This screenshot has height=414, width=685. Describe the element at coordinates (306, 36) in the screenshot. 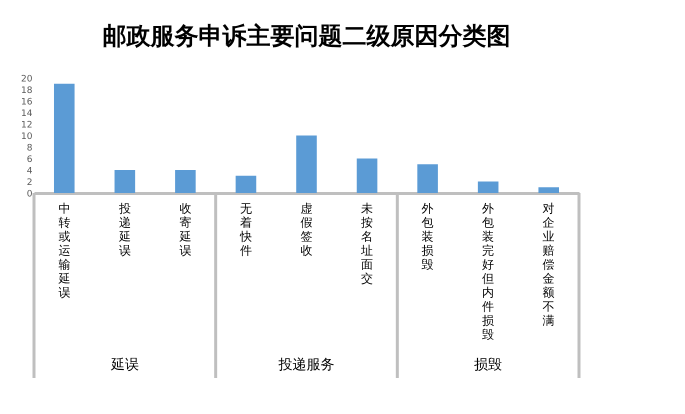

I see `chart-title: 邮政服务申诉主要问题二级原因分类图` at that location.